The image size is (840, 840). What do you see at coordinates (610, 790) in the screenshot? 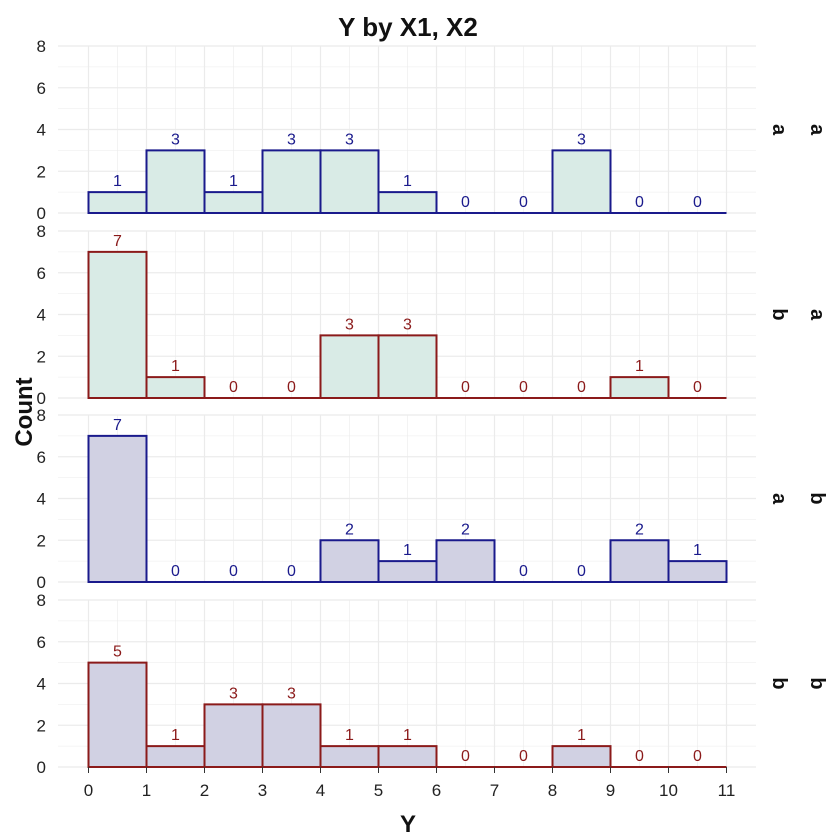
I see `x-tick-label: 9` at bounding box center [610, 790].